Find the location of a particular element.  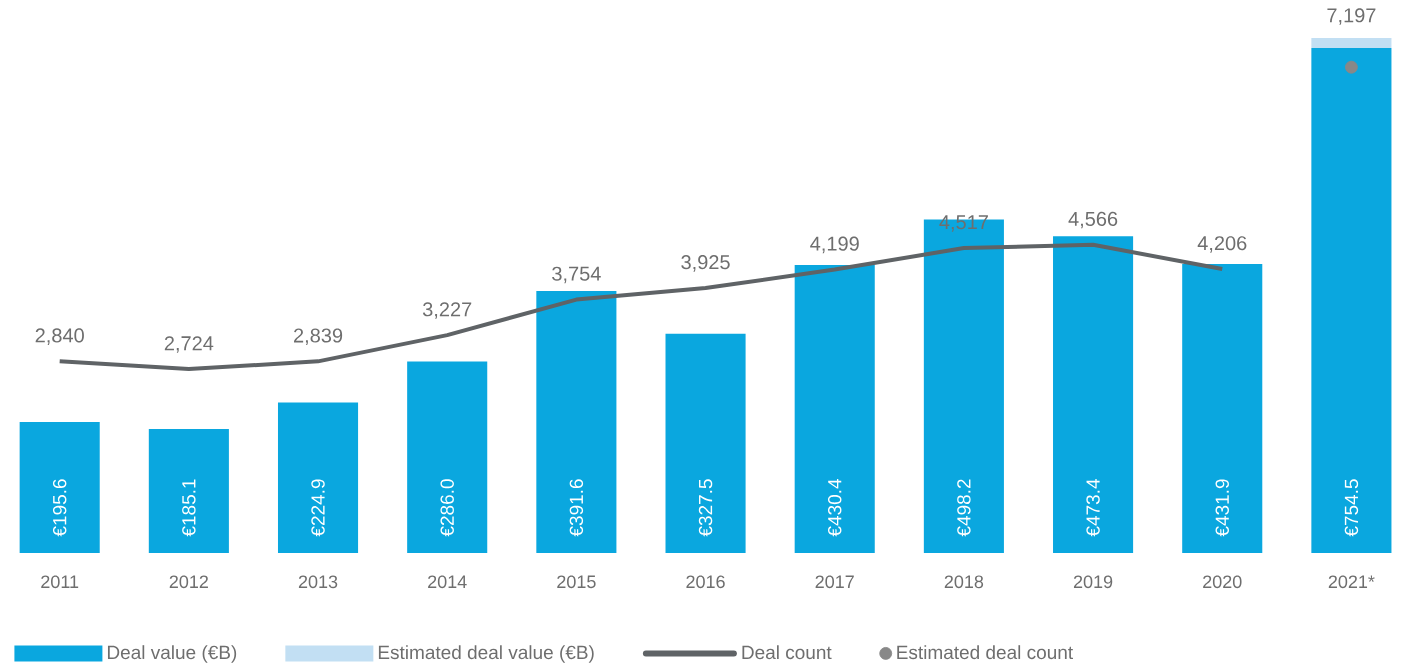

data-label: €185.1 is located at coordinates (189, 508).